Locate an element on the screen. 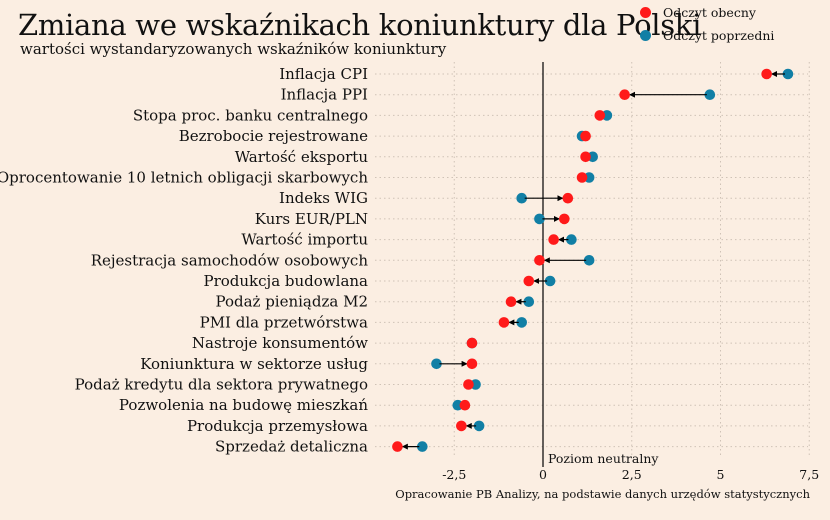  category-label: Stopa proc. banku centralnego is located at coordinates (250, 115).